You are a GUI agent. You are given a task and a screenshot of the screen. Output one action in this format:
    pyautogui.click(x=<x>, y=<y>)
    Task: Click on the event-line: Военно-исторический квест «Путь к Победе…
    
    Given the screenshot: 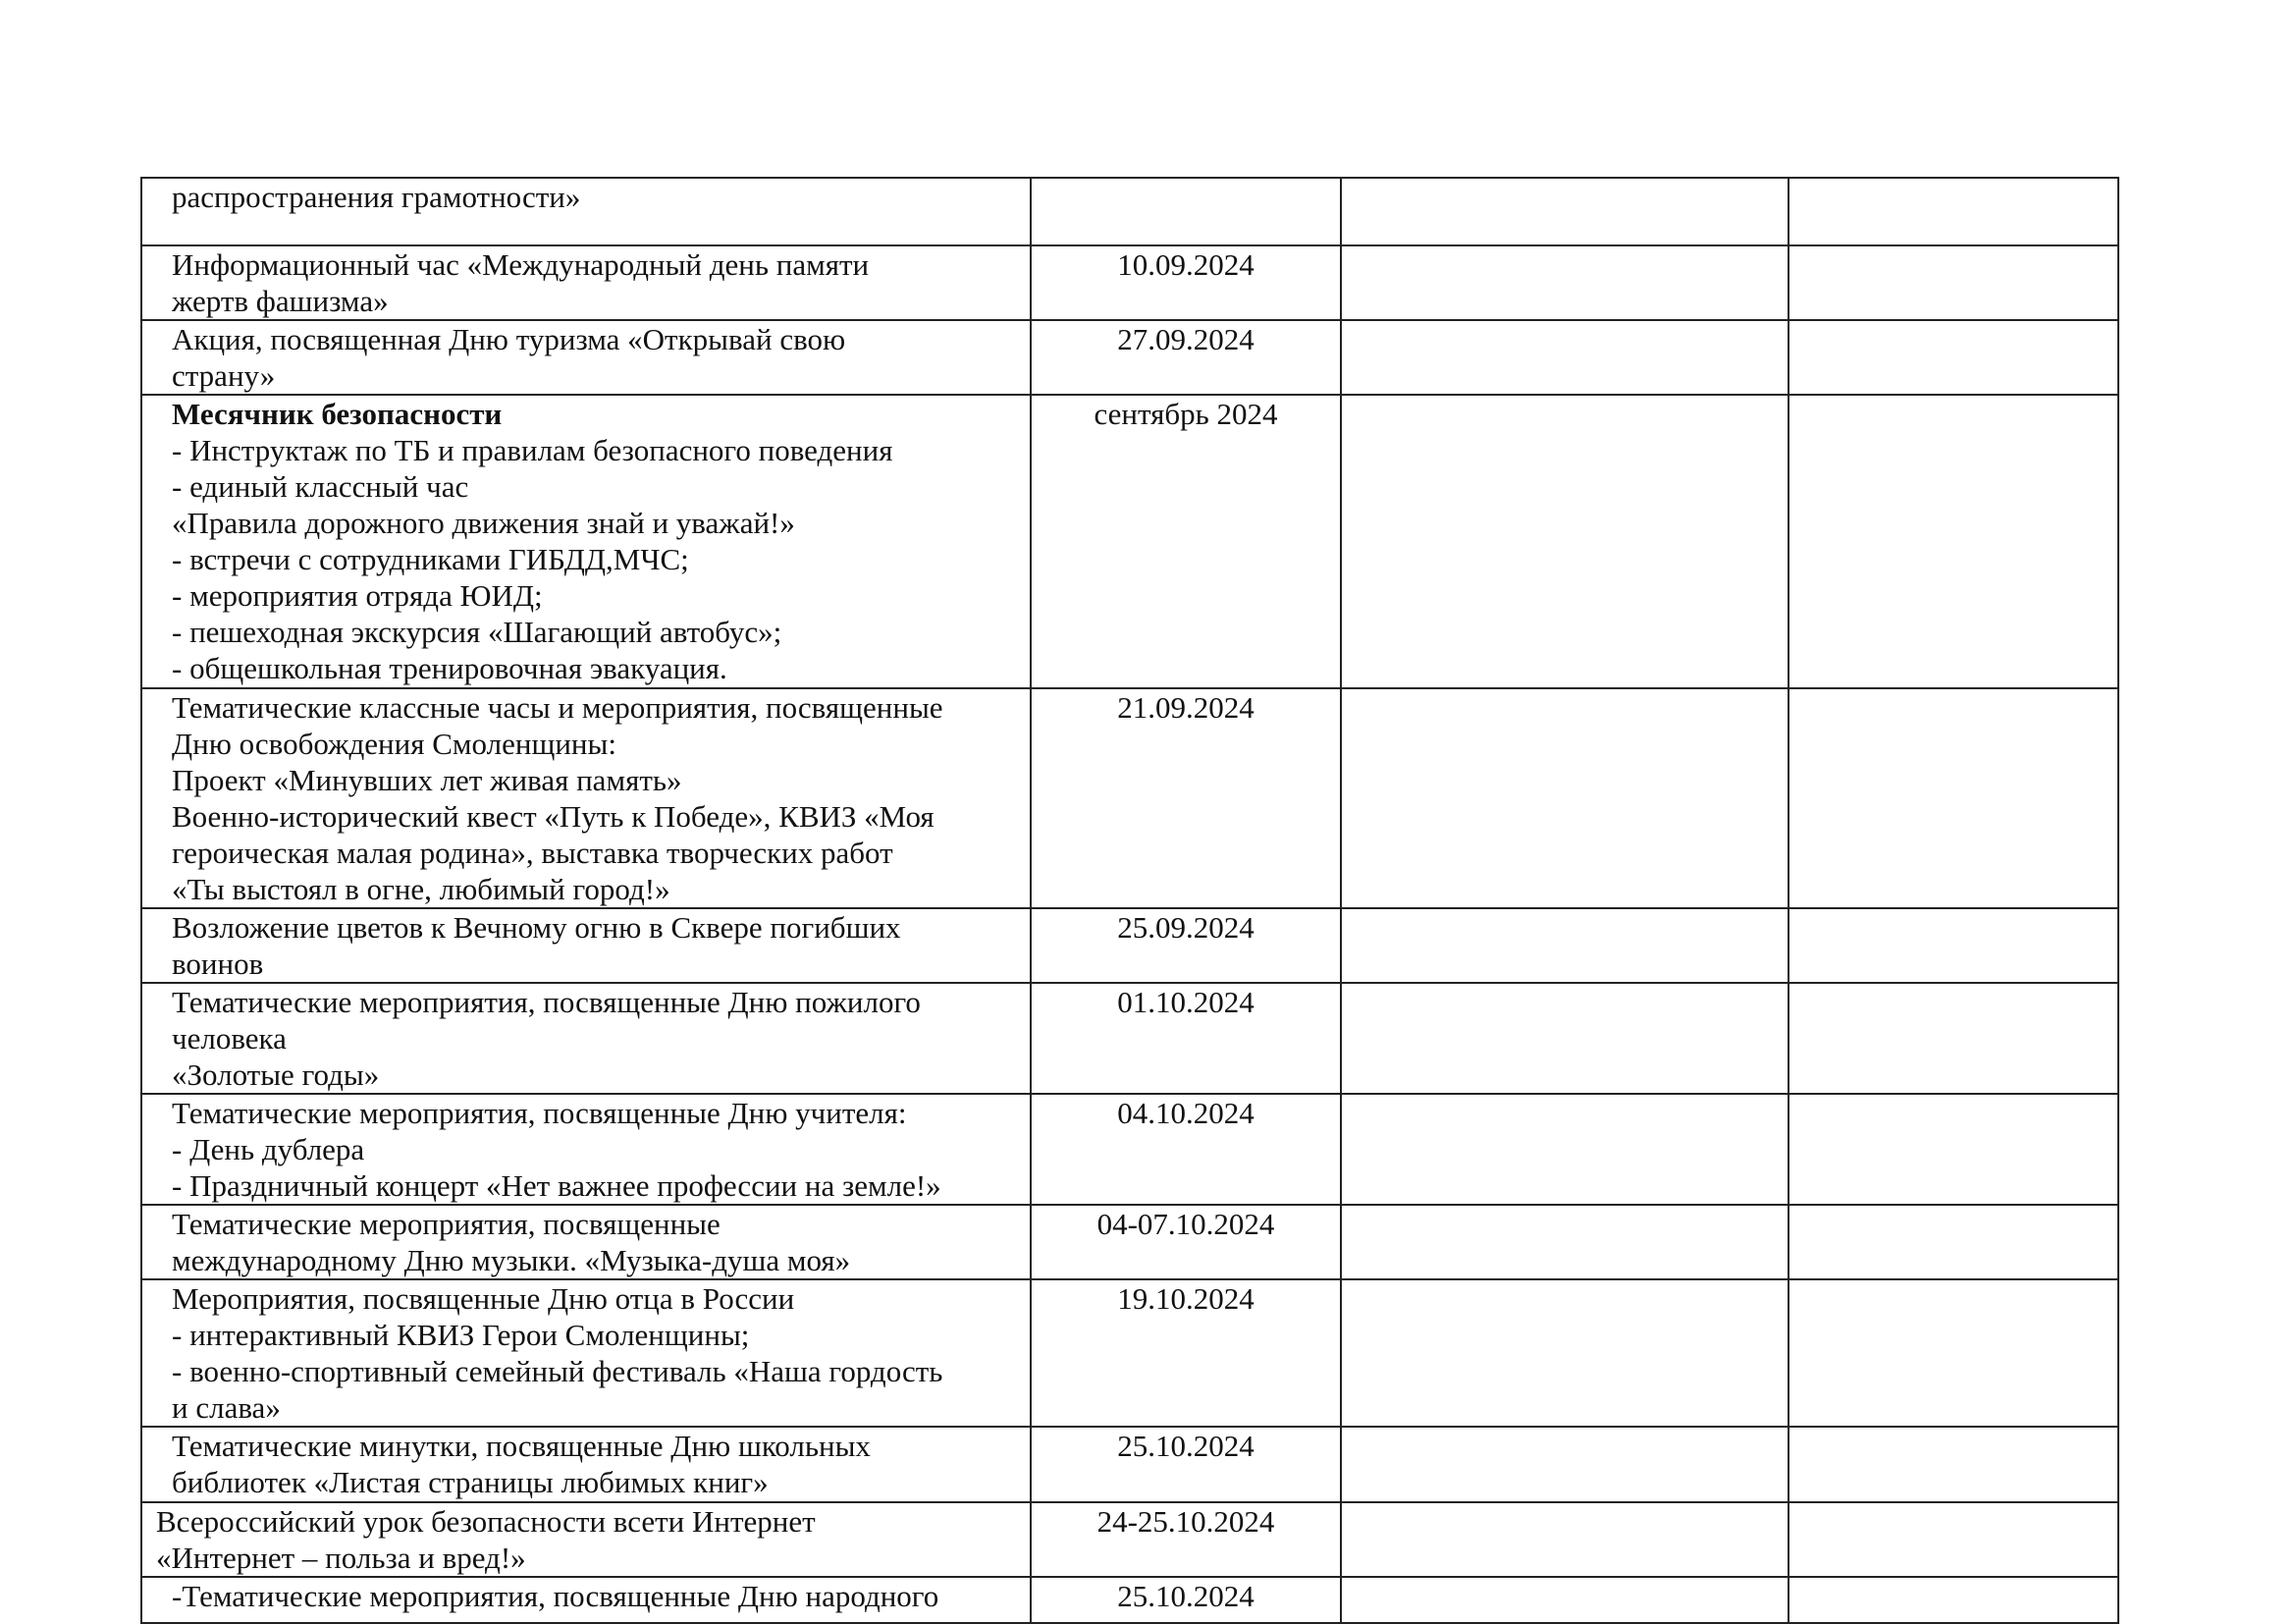 What is the action you would take?
    pyautogui.click(x=553, y=816)
    